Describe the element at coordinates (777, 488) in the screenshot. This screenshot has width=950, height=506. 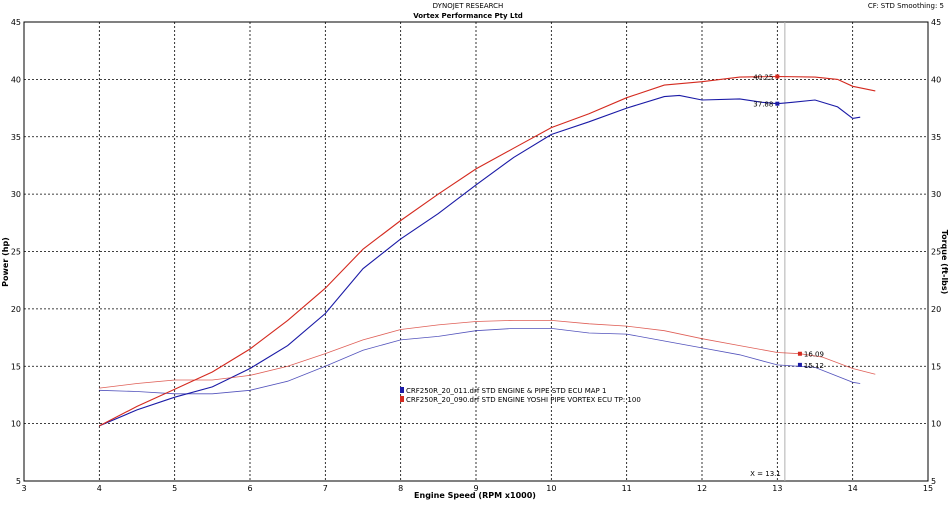
I see `x-tick-label: 13` at that location.